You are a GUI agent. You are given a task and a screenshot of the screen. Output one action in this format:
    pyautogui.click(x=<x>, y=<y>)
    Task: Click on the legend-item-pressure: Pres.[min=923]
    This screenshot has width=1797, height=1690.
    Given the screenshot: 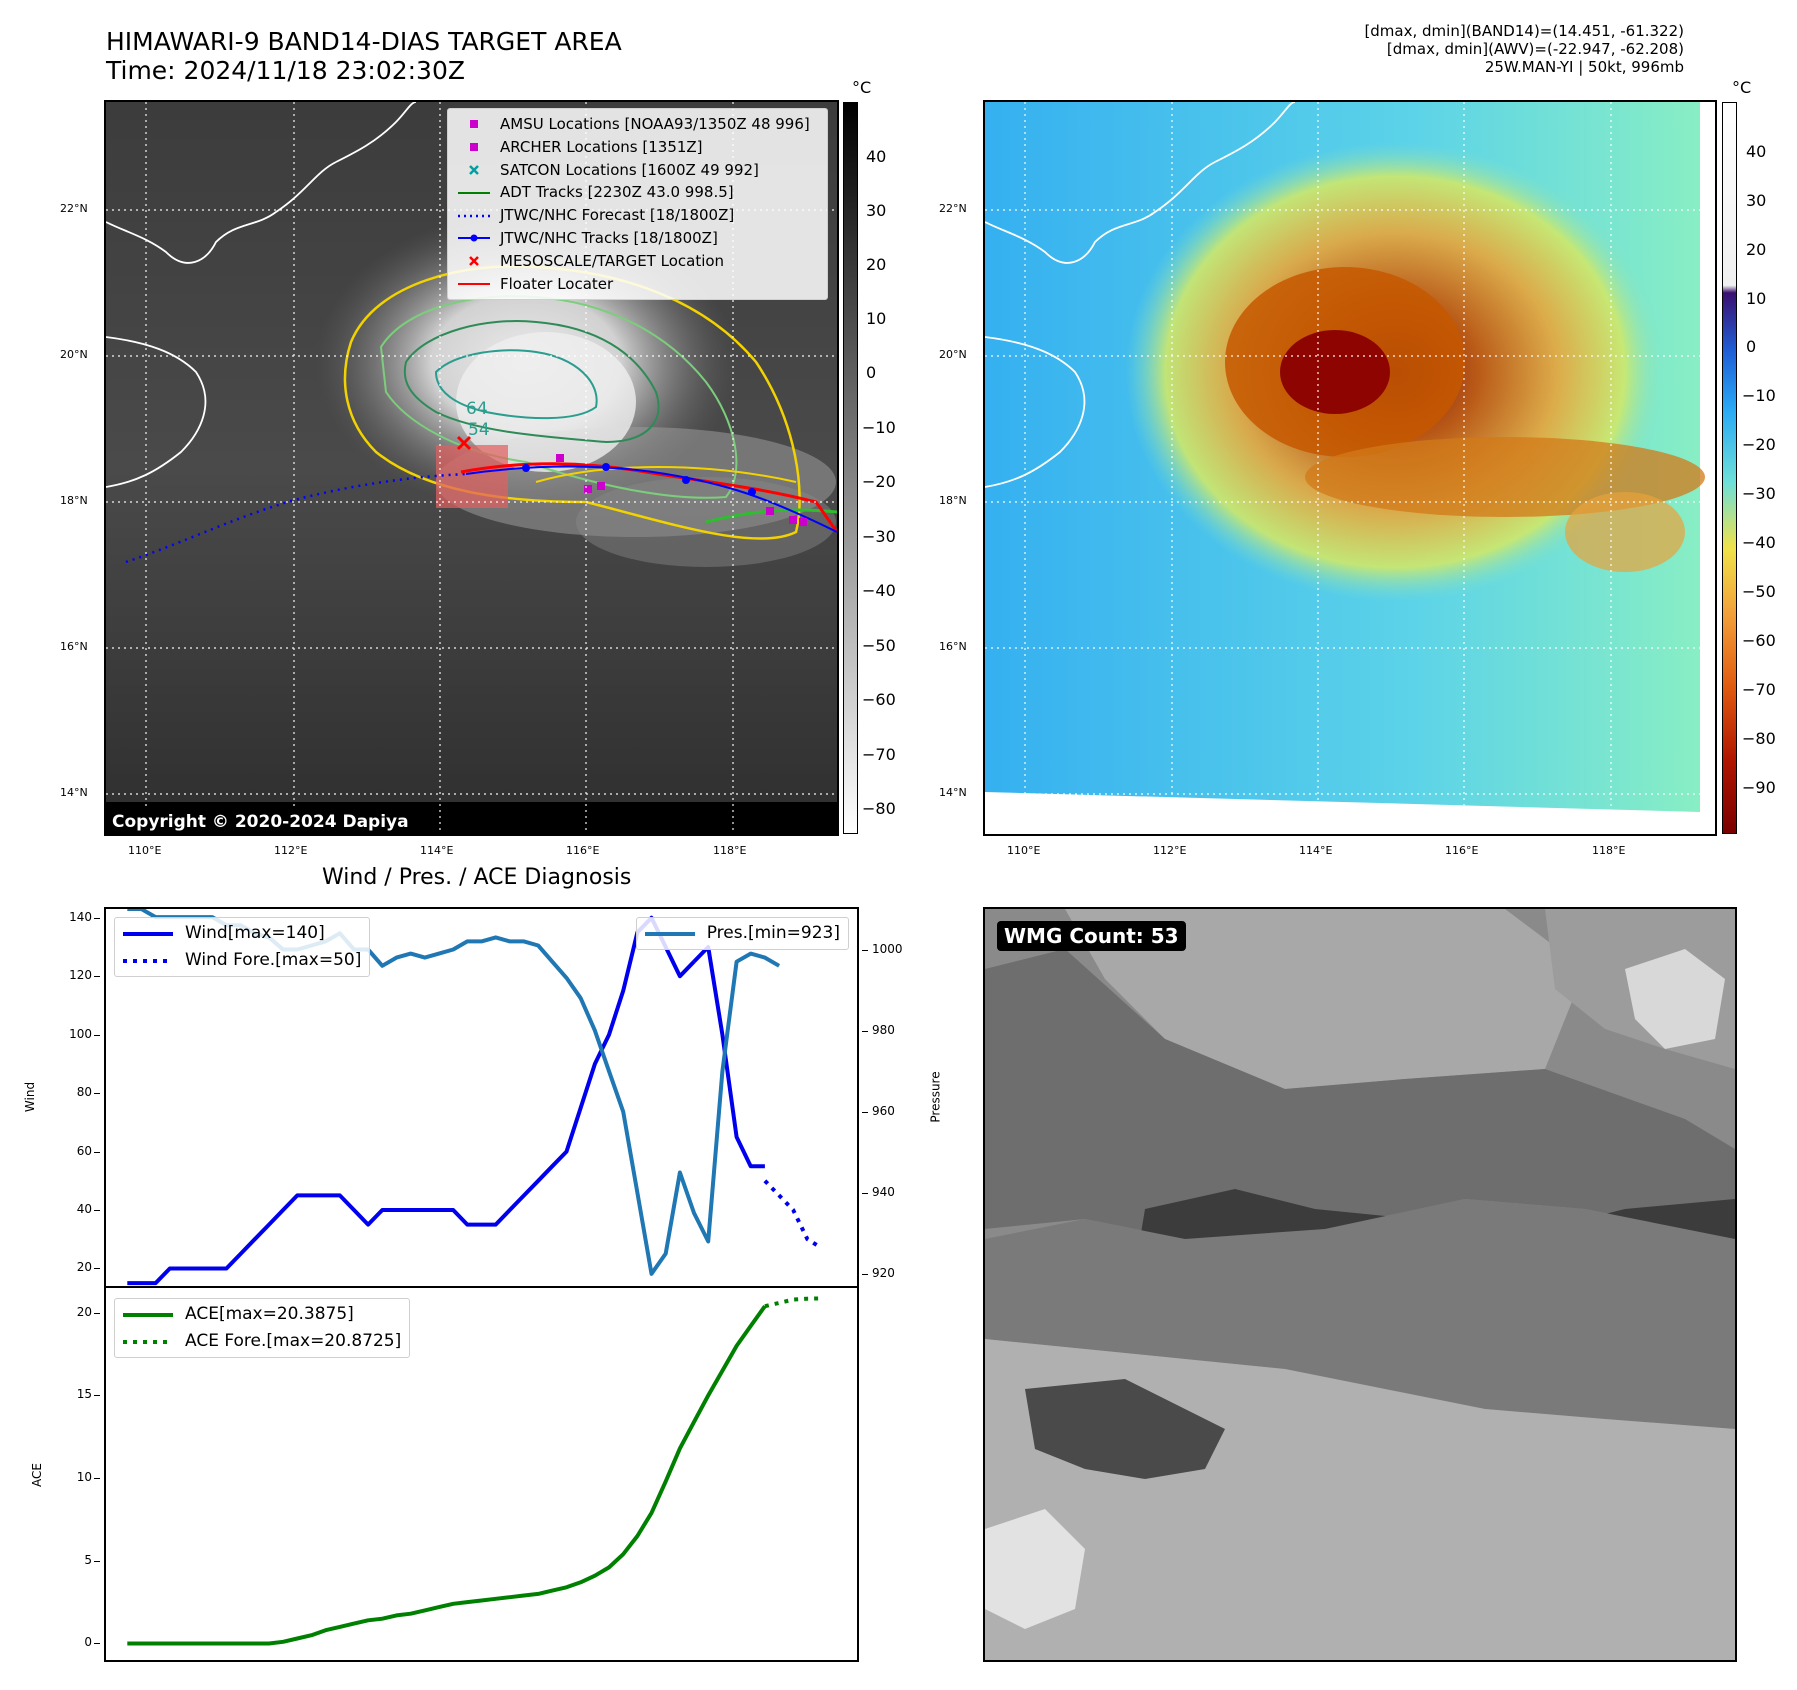 What is the action you would take?
    pyautogui.click(x=742, y=933)
    